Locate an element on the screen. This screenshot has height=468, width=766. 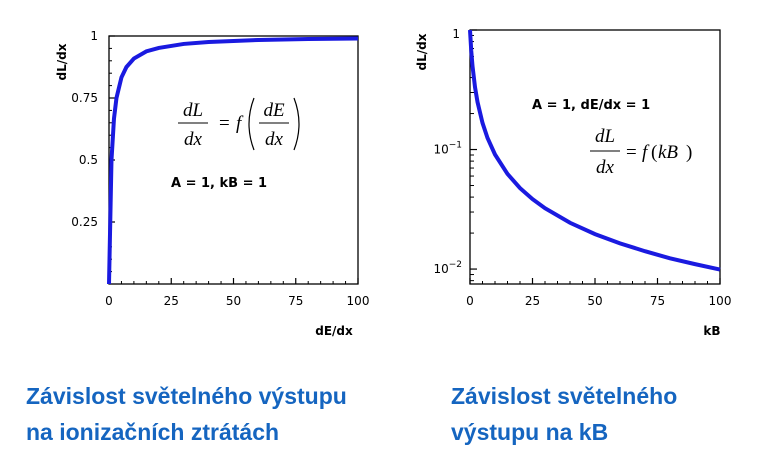
x-axis-label: dE/dx is located at coordinates (334, 331).